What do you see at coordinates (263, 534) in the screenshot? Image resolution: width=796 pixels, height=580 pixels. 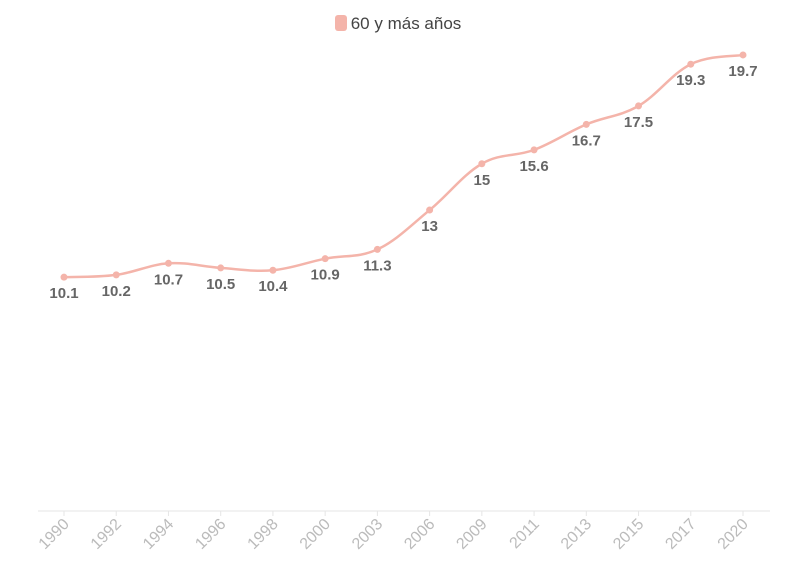 I see `x-tick-label: 1998` at bounding box center [263, 534].